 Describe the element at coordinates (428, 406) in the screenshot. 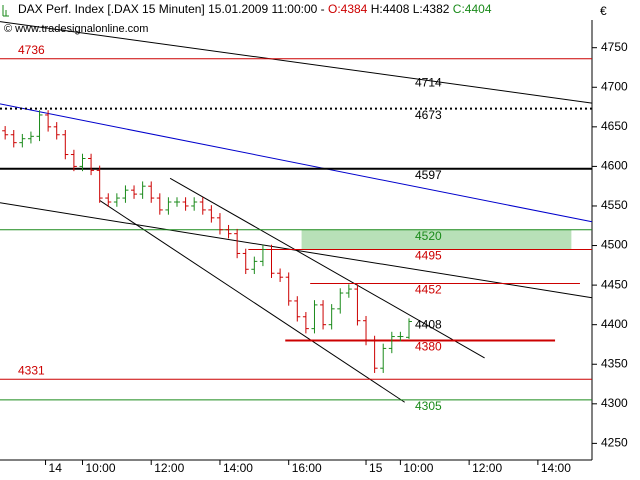

I see `level-label: 4305` at that location.